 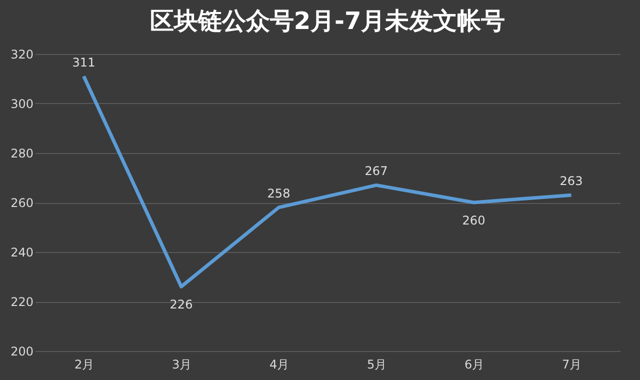 I want to click on x-tick-label: 2月, so click(x=84, y=365).